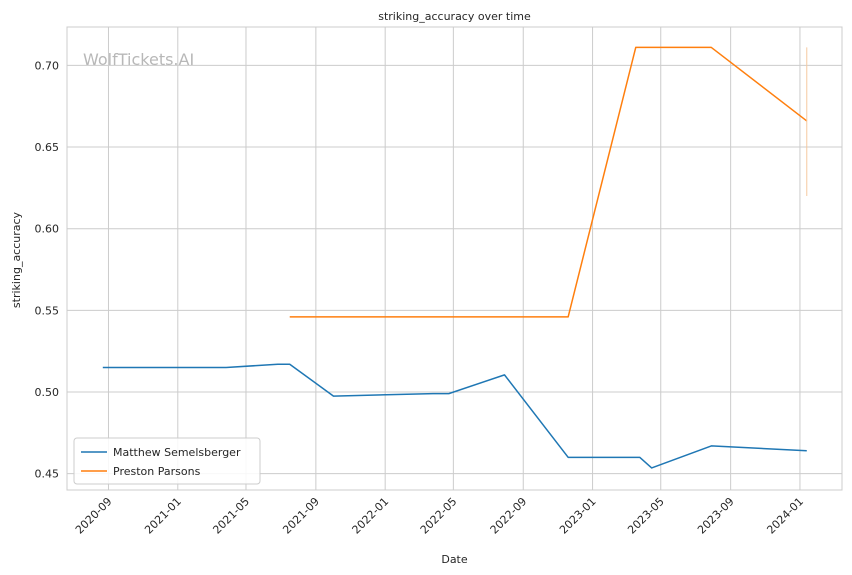 Image resolution: width=852 pixels, height=575 pixels. What do you see at coordinates (47, 229) in the screenshot?
I see `y-tick-label: 0.60` at bounding box center [47, 229].